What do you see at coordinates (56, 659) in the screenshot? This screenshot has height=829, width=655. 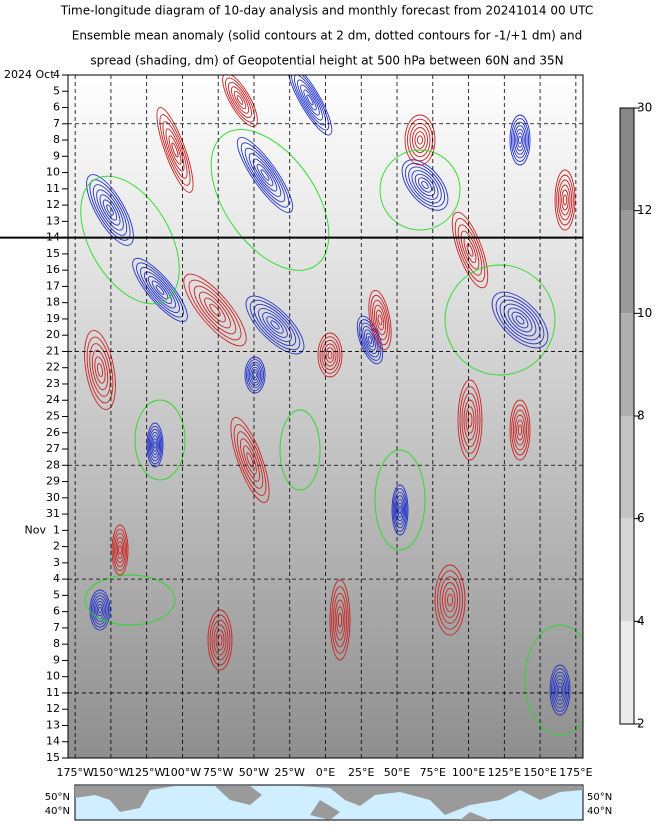 I see `y-tick-label: 9` at bounding box center [56, 659].